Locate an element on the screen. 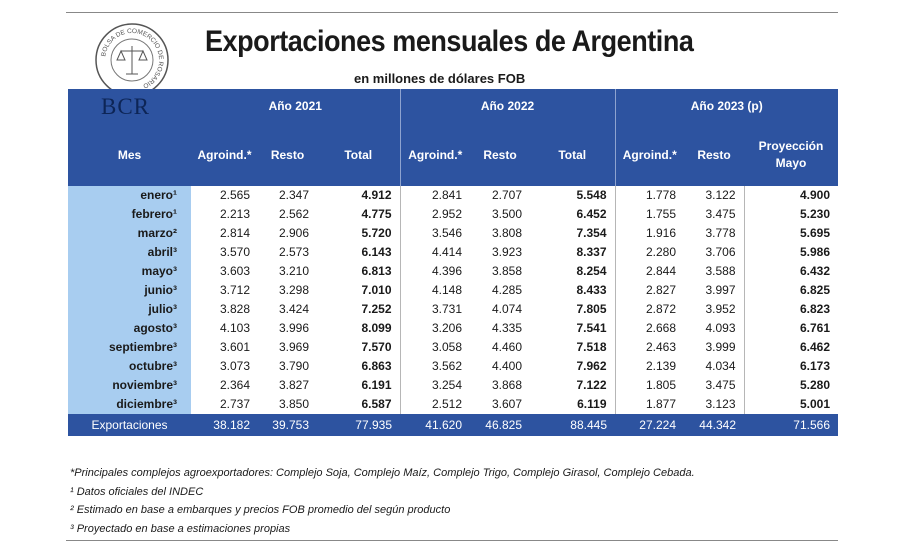 This screenshot has width=900, height=550. value-cell: 2.841 is located at coordinates (434, 195).